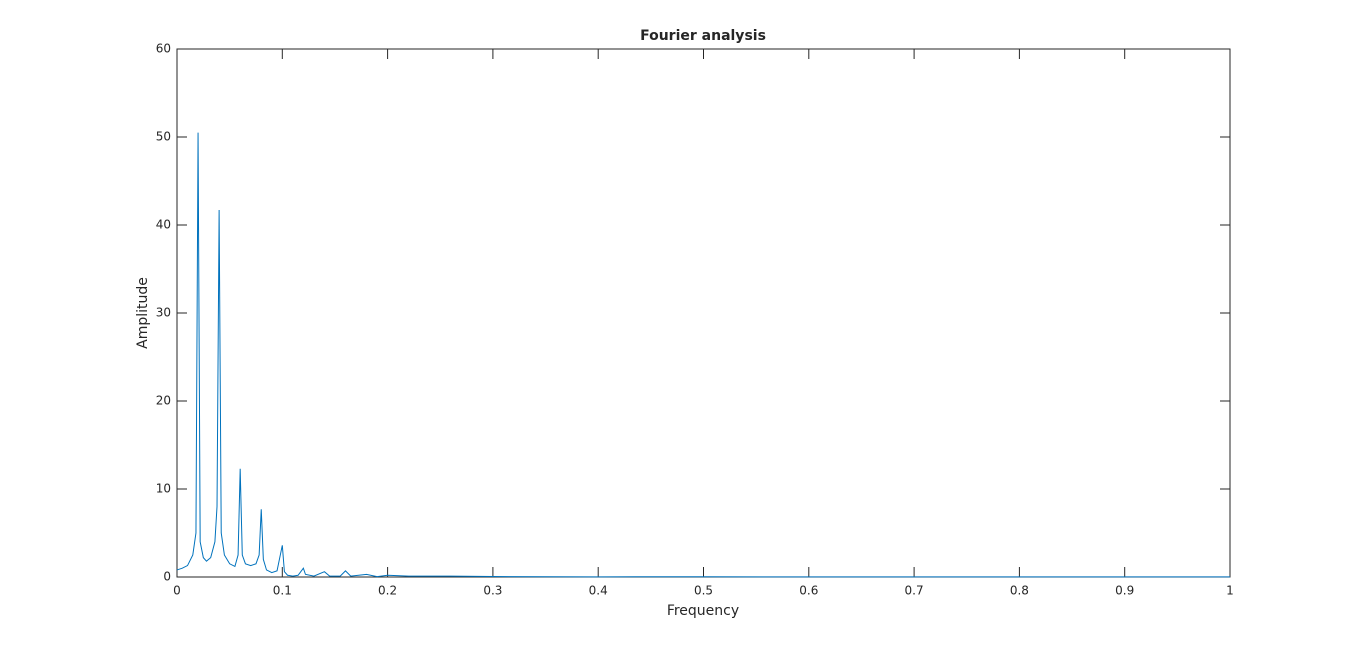  I want to click on y-tick-label: 10, so click(163, 489).